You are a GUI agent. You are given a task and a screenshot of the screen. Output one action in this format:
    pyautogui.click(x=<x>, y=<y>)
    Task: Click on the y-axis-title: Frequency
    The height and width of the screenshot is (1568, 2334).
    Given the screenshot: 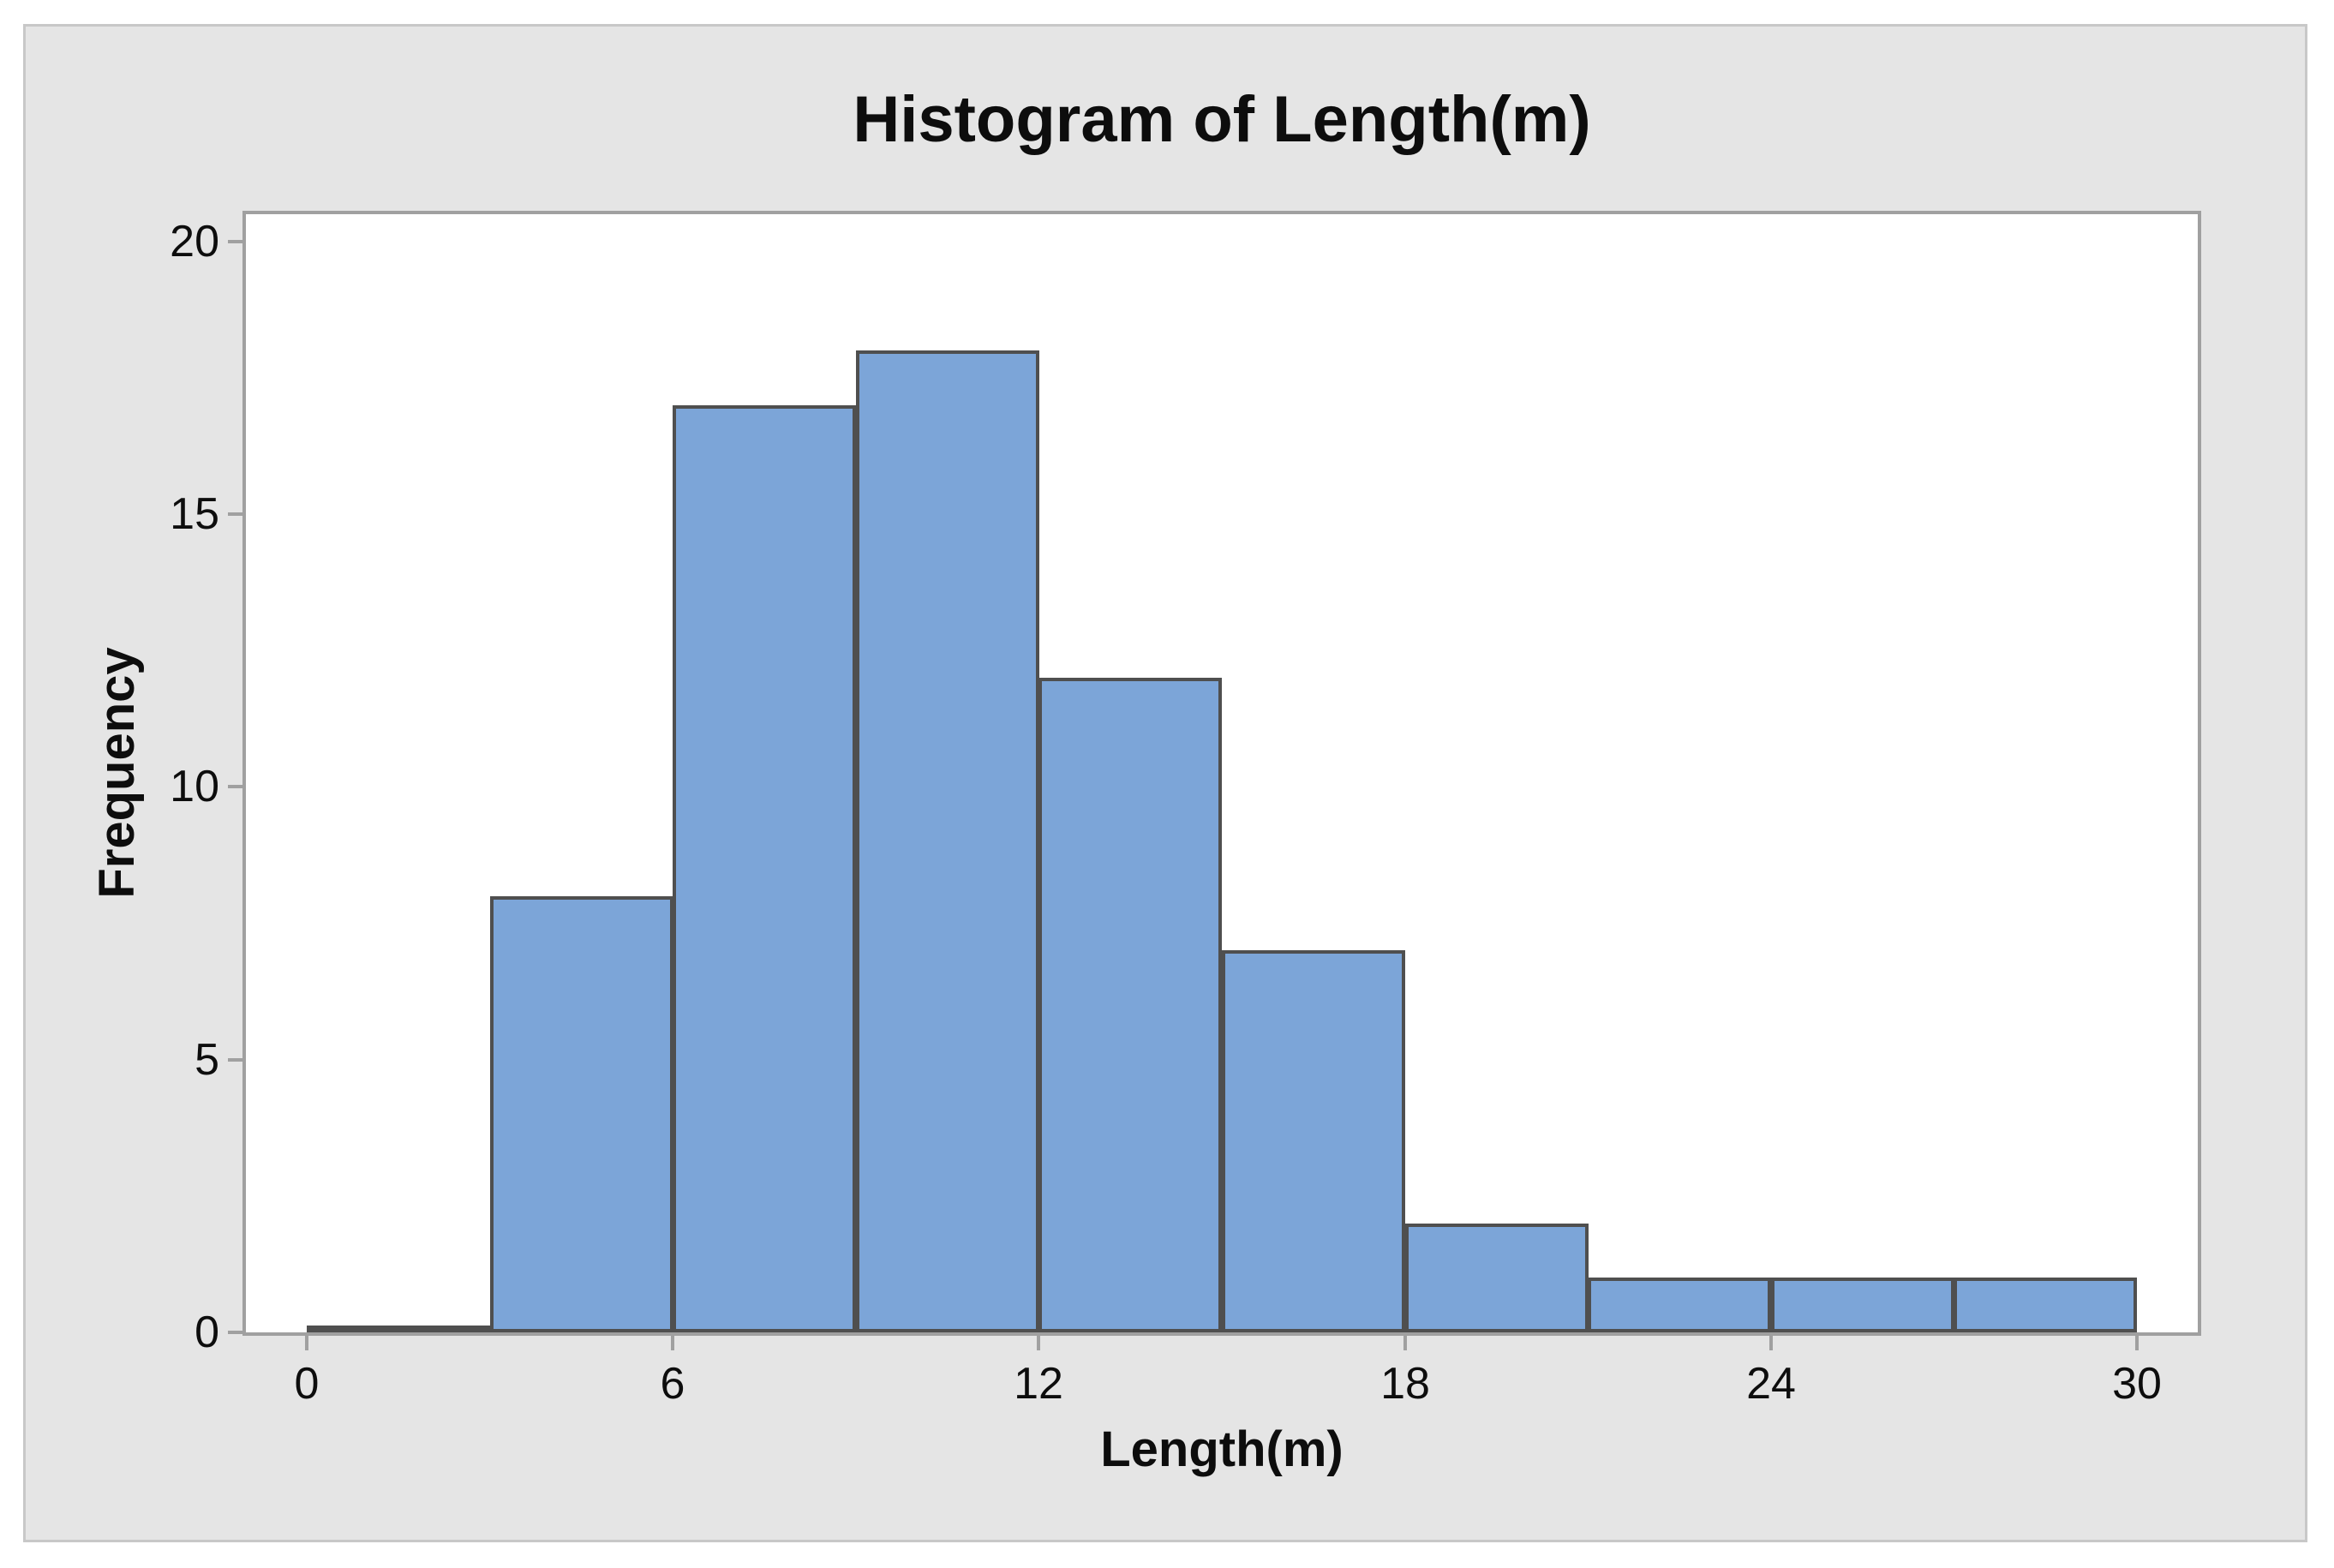 What is the action you would take?
    pyautogui.click(x=117, y=773)
    